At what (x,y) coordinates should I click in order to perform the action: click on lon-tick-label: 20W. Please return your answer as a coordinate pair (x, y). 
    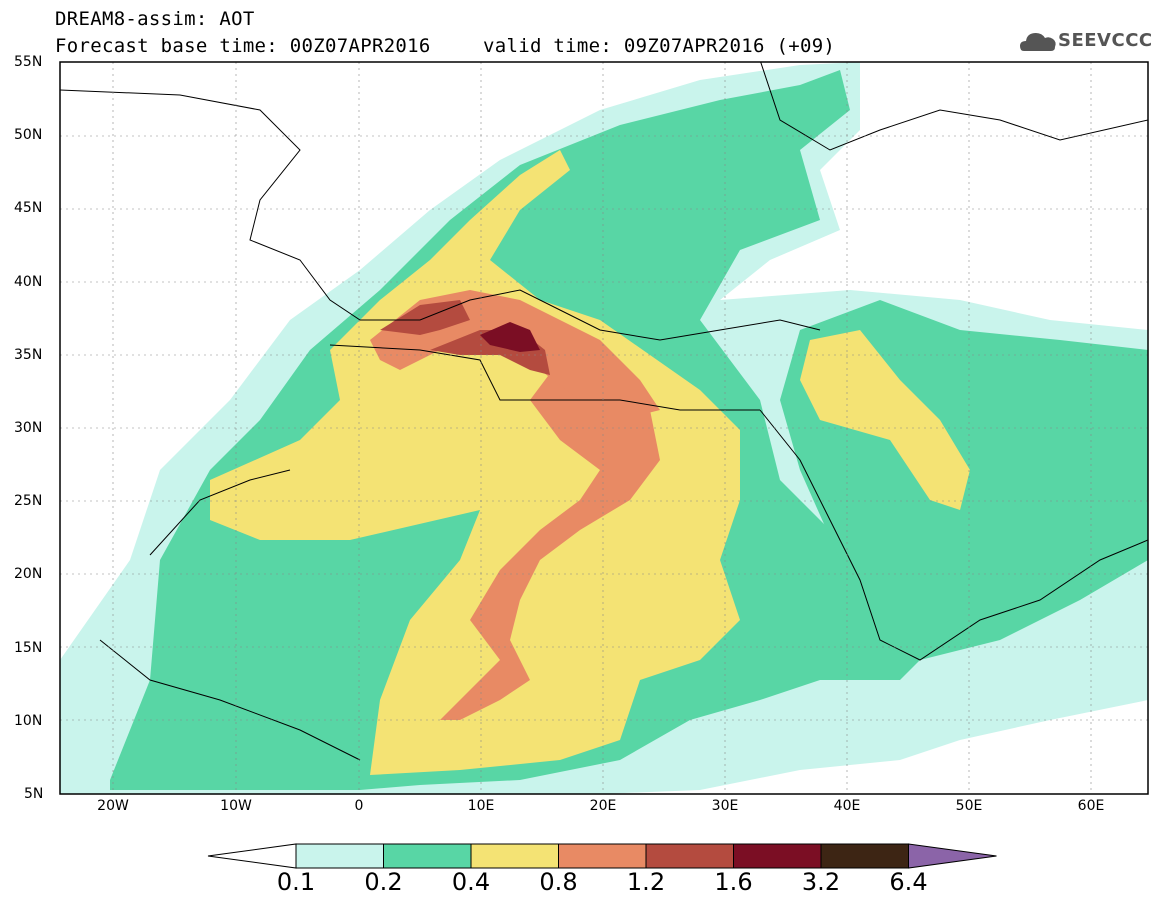
    Looking at the image, I should click on (113, 806).